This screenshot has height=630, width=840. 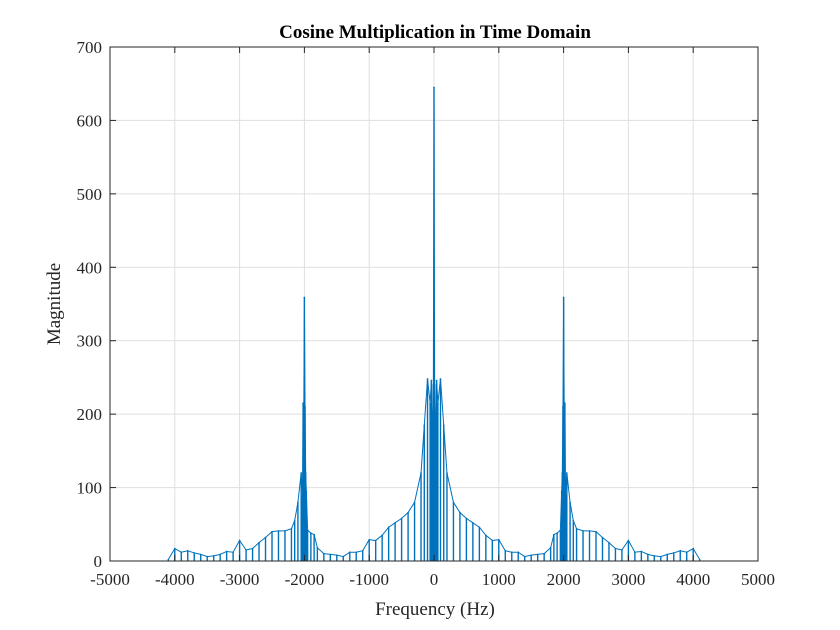 I want to click on y-tick-label: 300, so click(x=90, y=341).